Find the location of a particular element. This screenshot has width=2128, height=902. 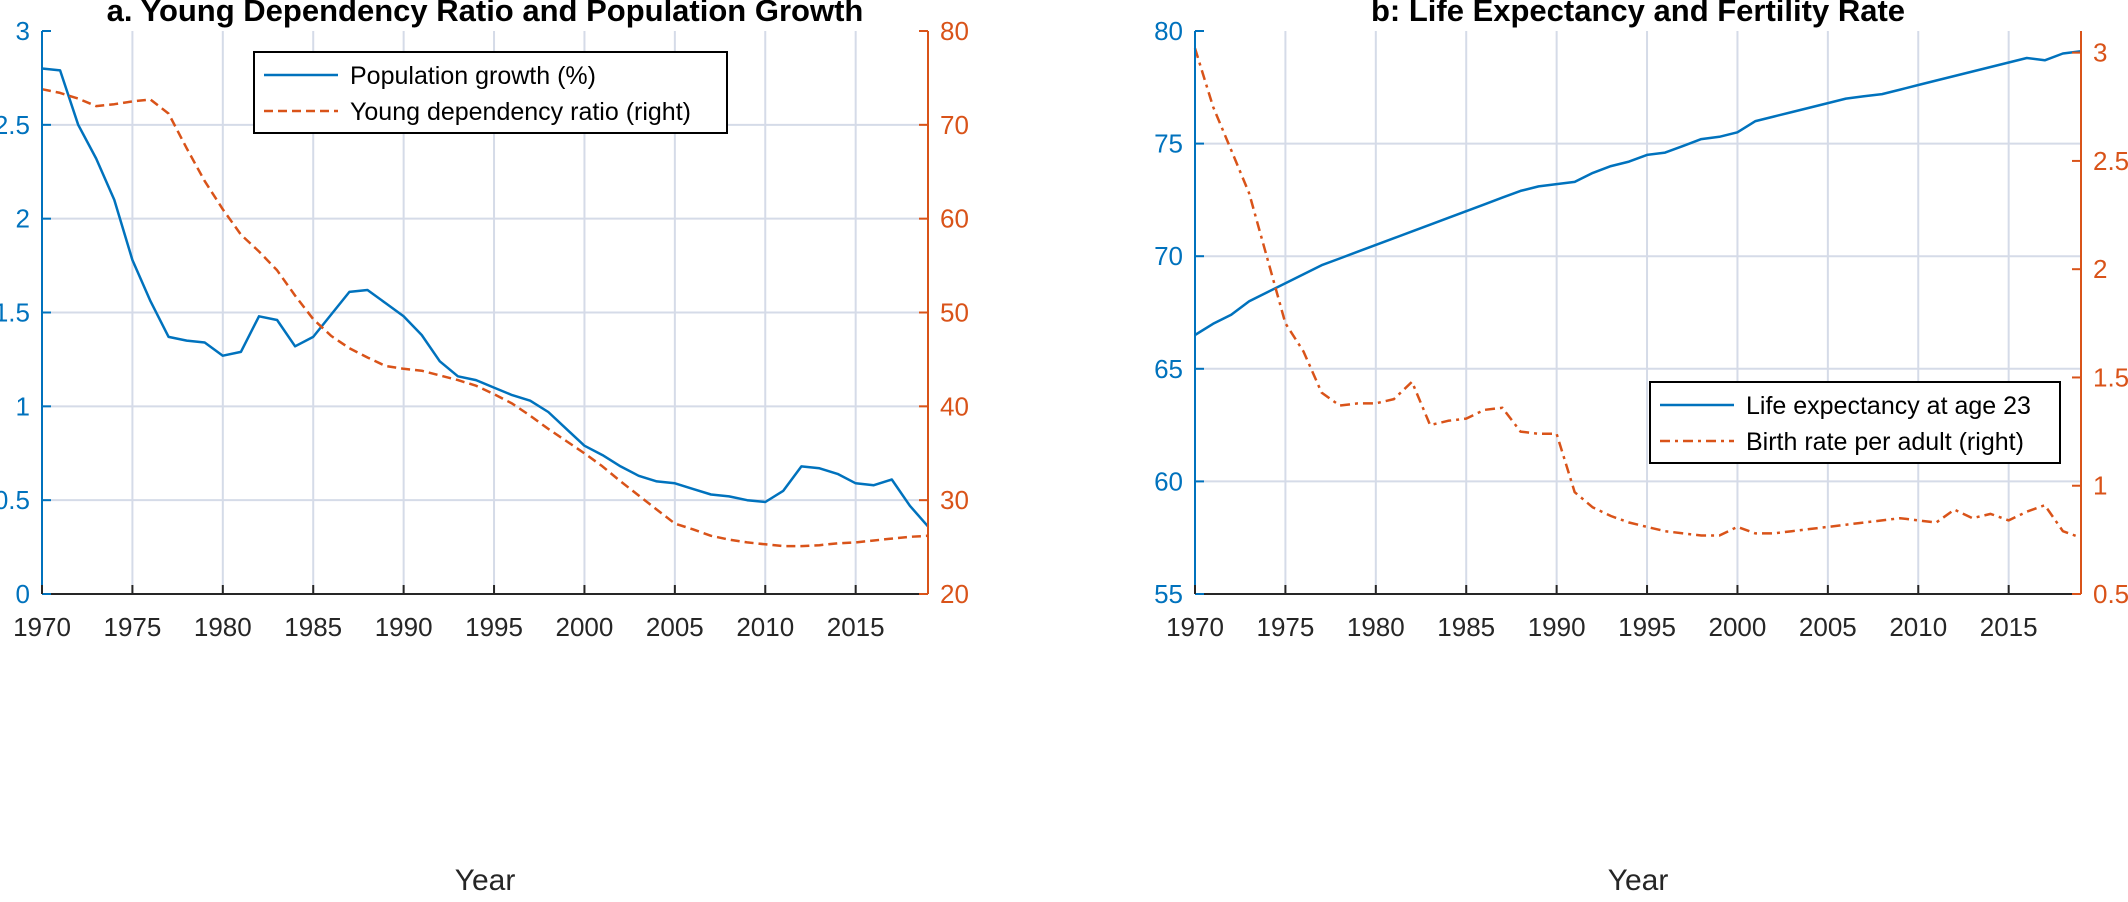

panel-b-legend-box is located at coordinates (1855, 422).